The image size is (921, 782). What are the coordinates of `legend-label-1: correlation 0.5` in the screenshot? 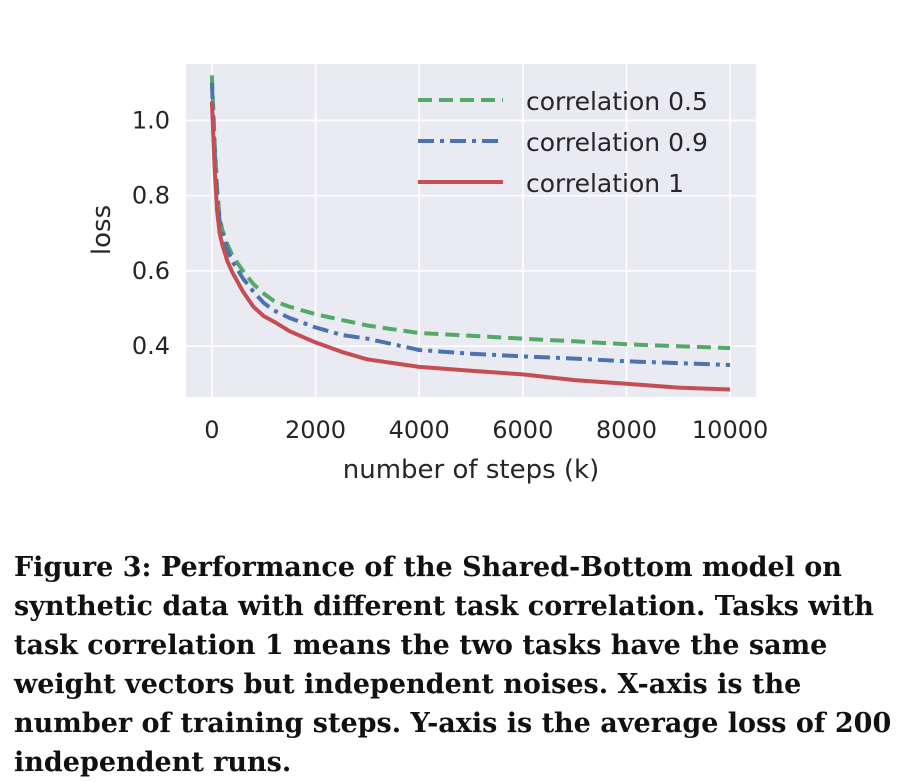 It's located at (617, 101).